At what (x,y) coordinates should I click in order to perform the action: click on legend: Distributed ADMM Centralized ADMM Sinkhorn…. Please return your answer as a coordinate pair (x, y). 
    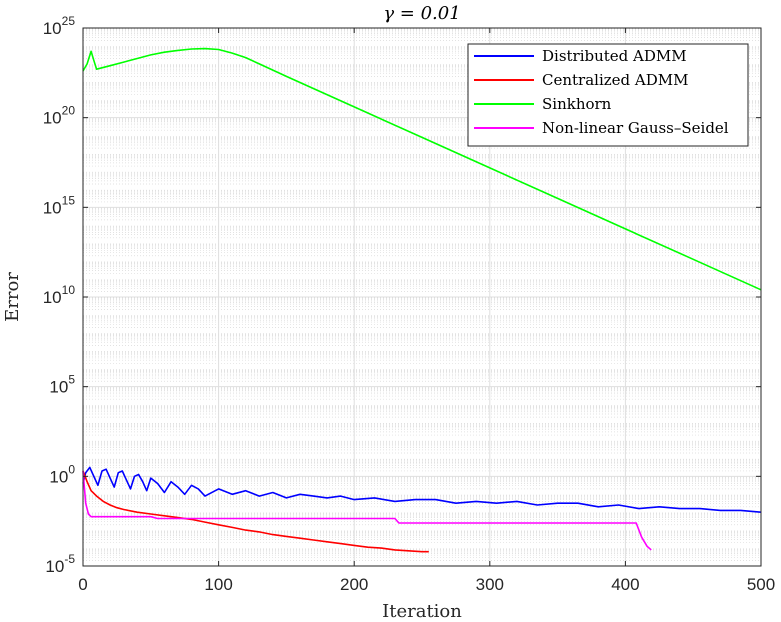
    Looking at the image, I should click on (608, 95).